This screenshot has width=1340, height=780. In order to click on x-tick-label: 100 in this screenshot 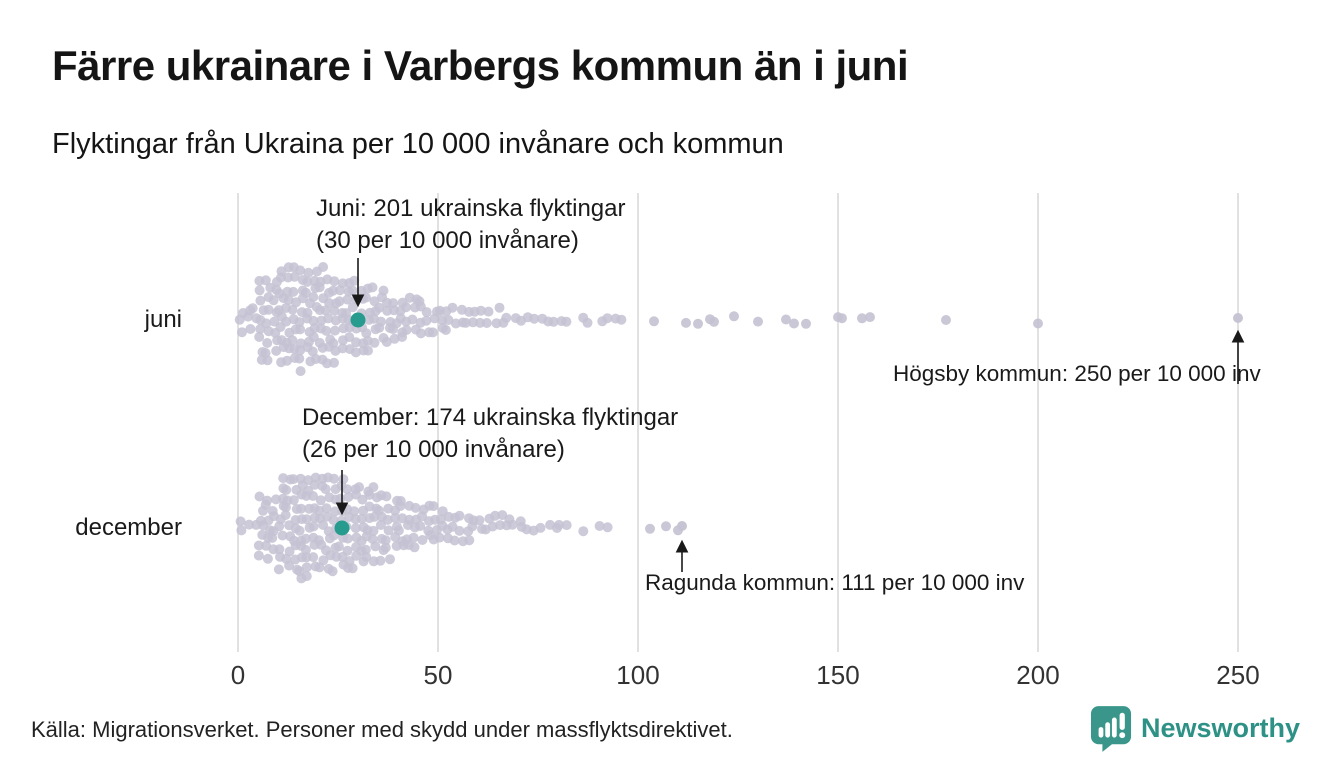, I will do `click(638, 675)`.